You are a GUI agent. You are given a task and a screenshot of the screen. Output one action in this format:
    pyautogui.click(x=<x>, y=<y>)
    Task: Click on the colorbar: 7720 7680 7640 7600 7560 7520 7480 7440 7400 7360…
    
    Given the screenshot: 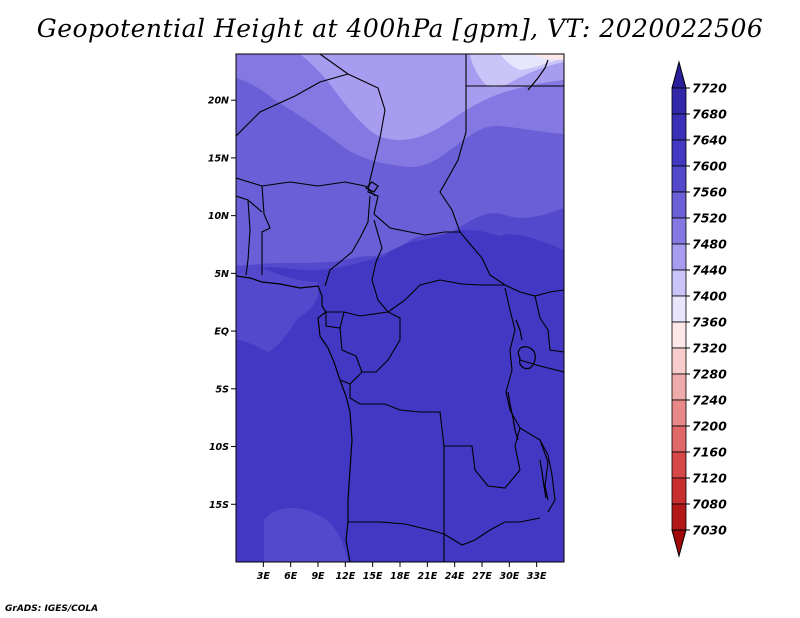 What is the action you would take?
    pyautogui.click(x=699, y=309)
    